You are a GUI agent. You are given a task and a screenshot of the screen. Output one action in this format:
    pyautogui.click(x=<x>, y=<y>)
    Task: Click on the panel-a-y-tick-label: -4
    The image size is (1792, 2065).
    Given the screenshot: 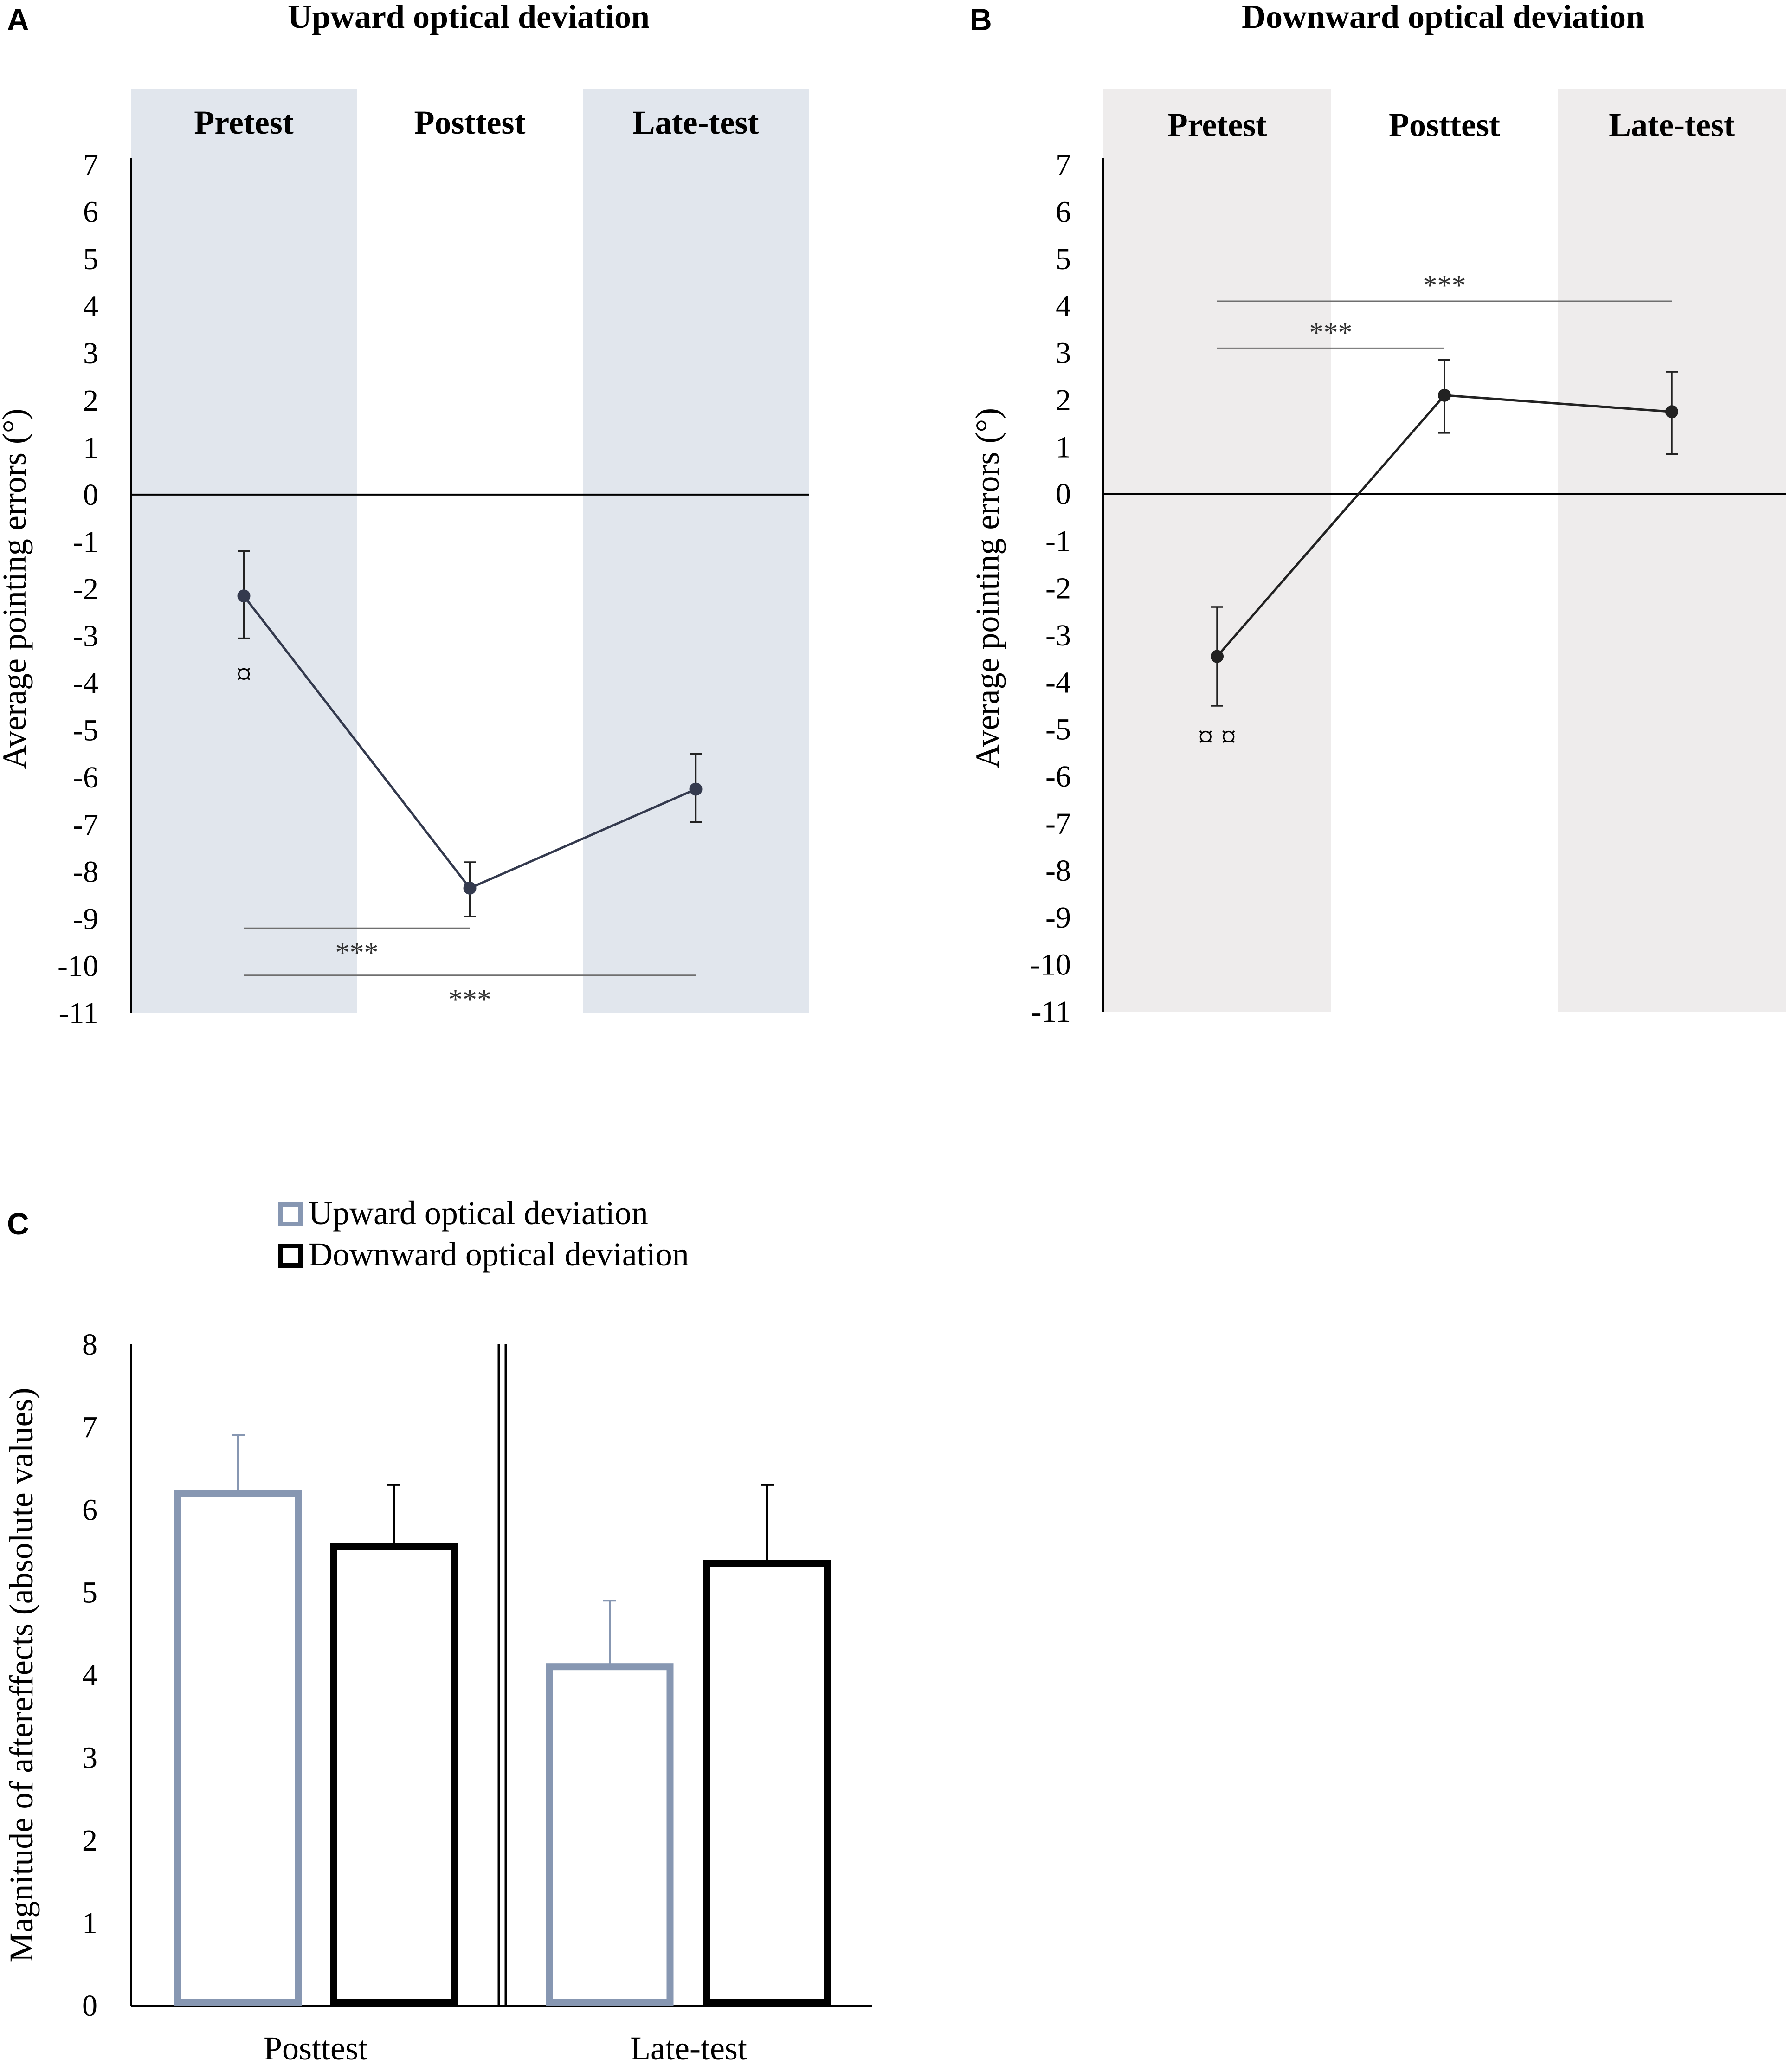 What is the action you would take?
    pyautogui.click(x=85, y=683)
    